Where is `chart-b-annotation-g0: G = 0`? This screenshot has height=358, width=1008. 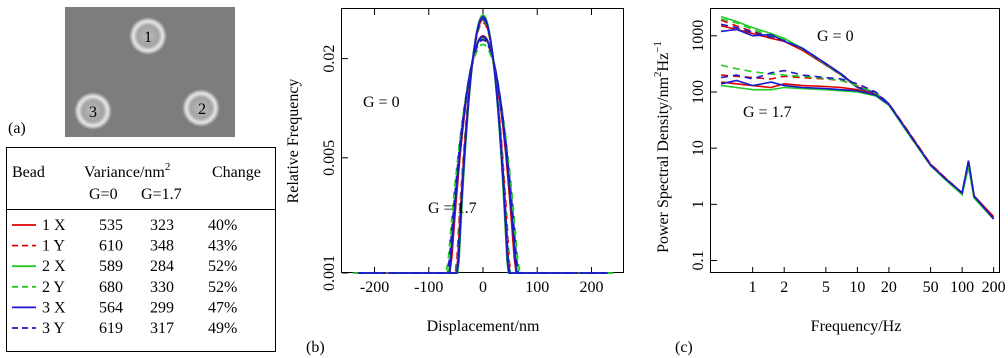 chart-b-annotation-g0: G = 0 is located at coordinates (381, 102).